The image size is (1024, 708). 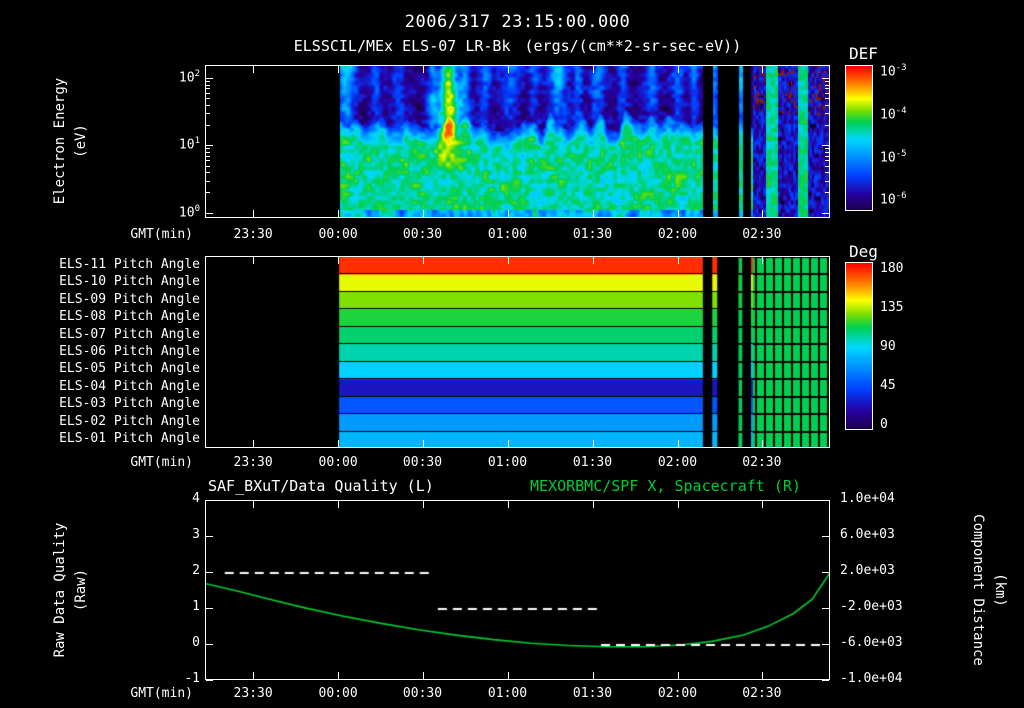 What do you see at coordinates (859, 346) in the screenshot?
I see `deg-colorbar` at bounding box center [859, 346].